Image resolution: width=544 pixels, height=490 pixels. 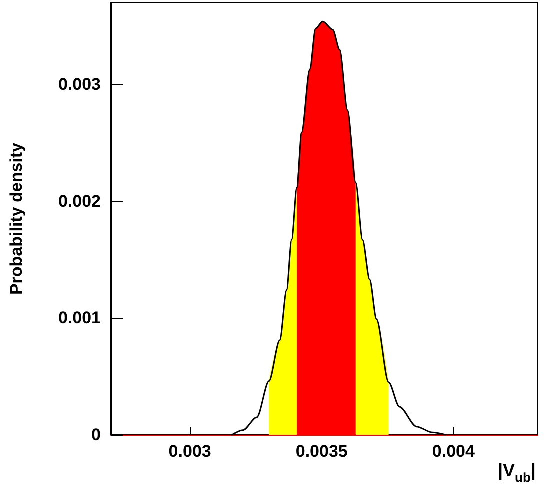 I want to click on x-tick-label: 0.003, so click(x=190, y=451).